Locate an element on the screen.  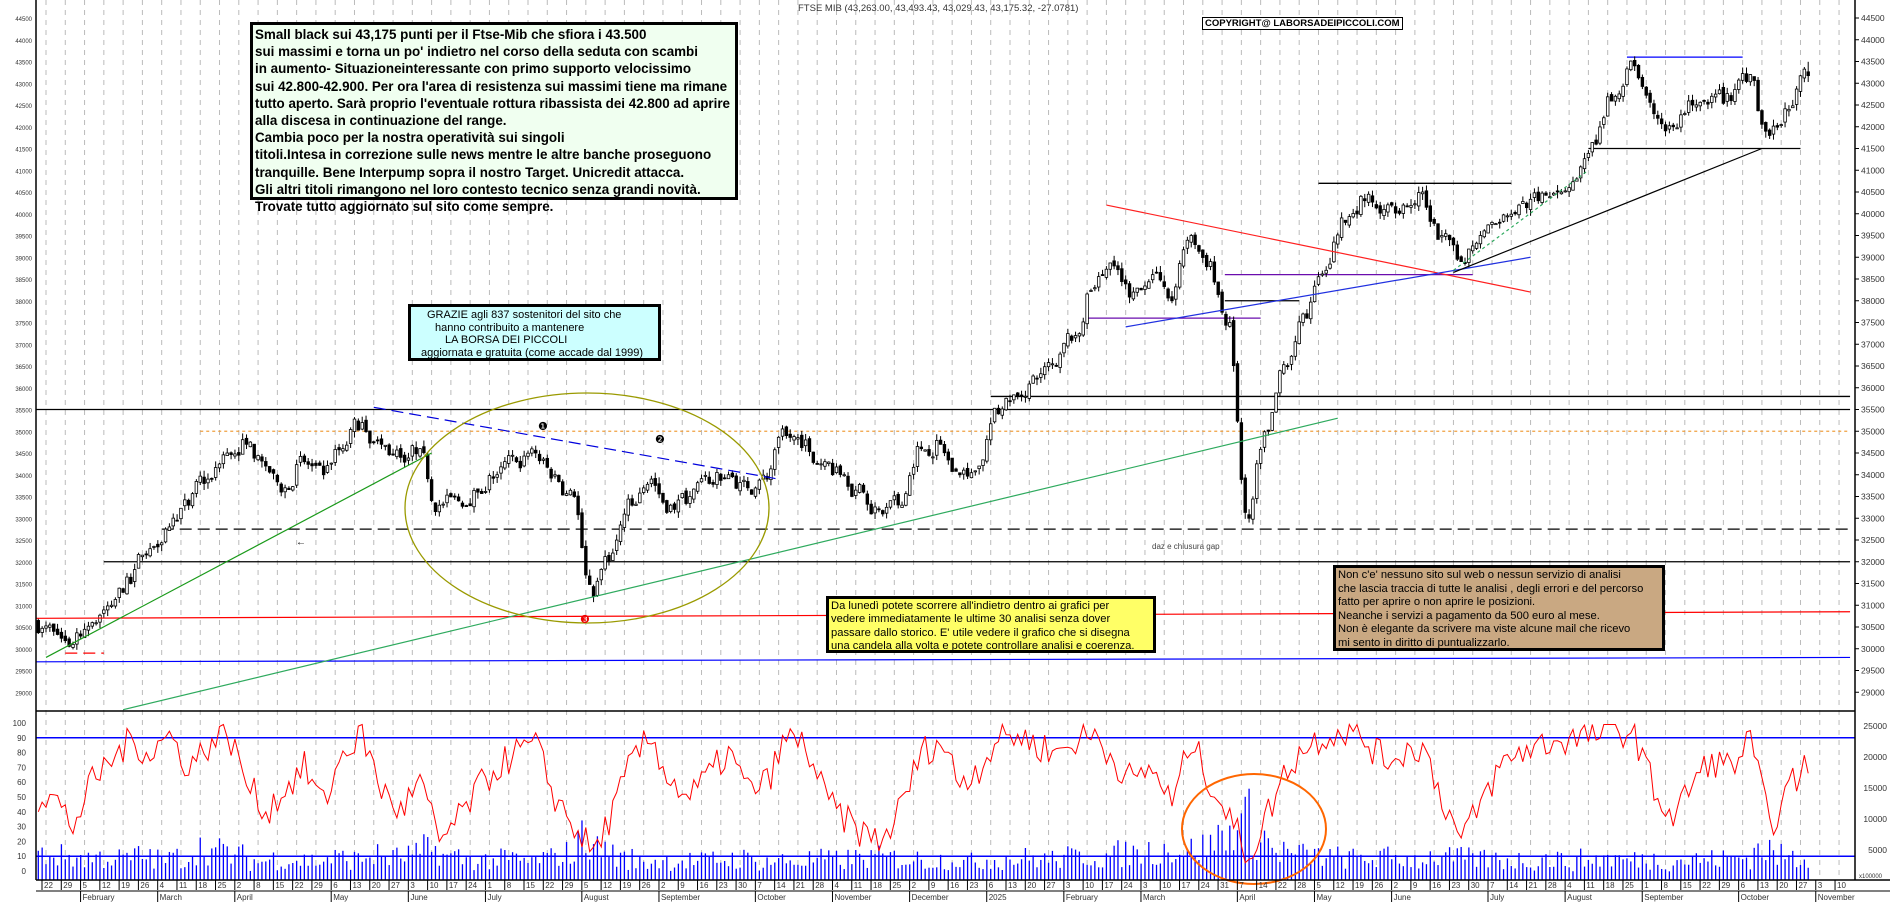
date-tick-label: 27 is located at coordinates (1051, 885).